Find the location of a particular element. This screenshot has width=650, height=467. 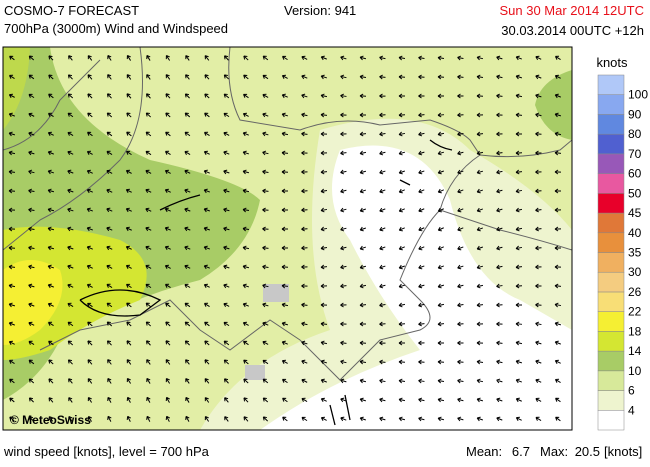

footer-mean-label: Mean: is located at coordinates (484, 451).